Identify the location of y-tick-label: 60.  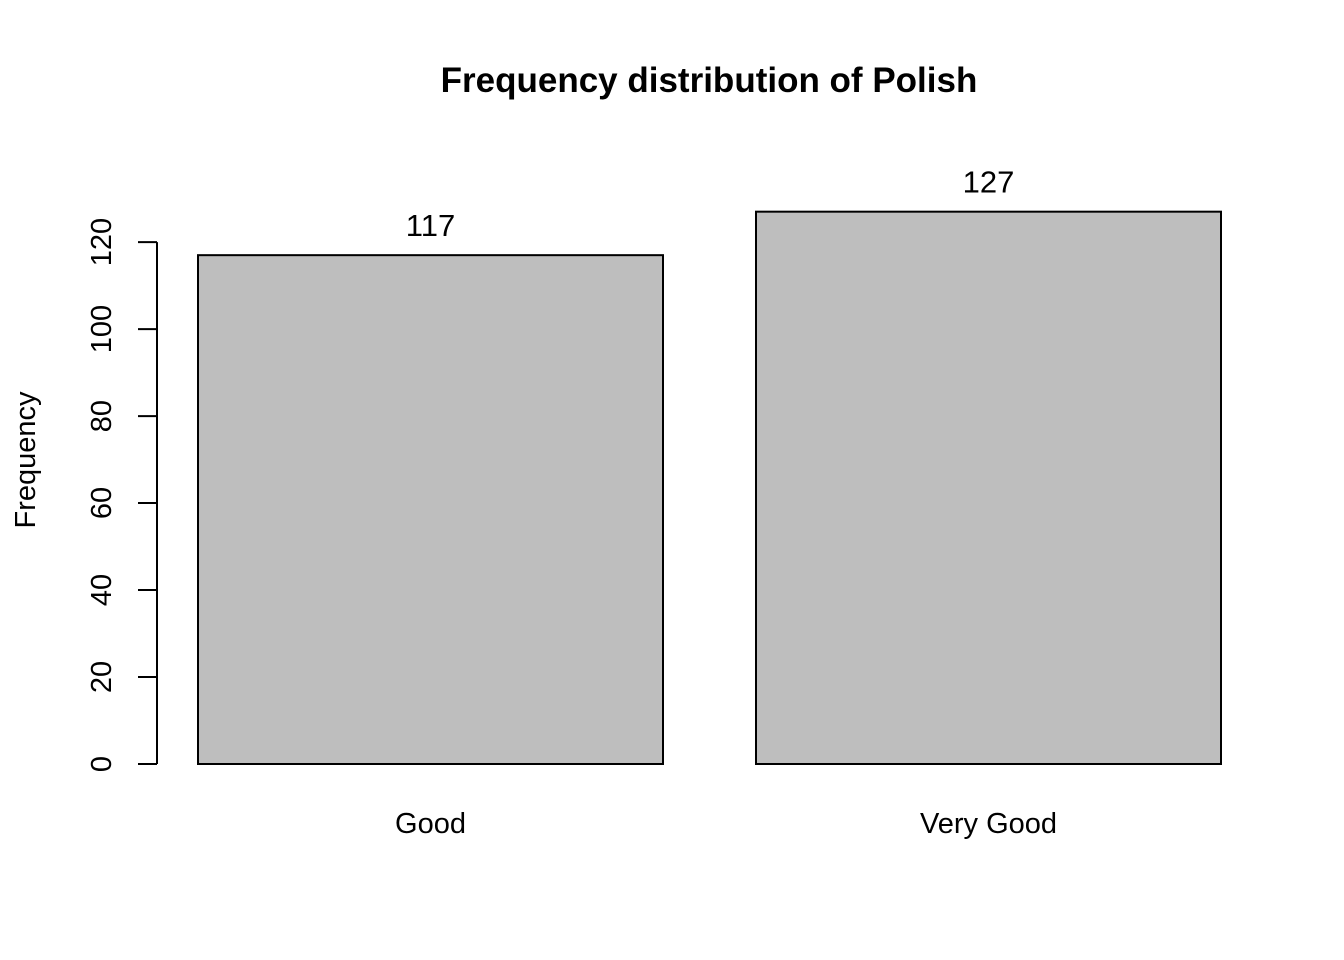
(102, 503).